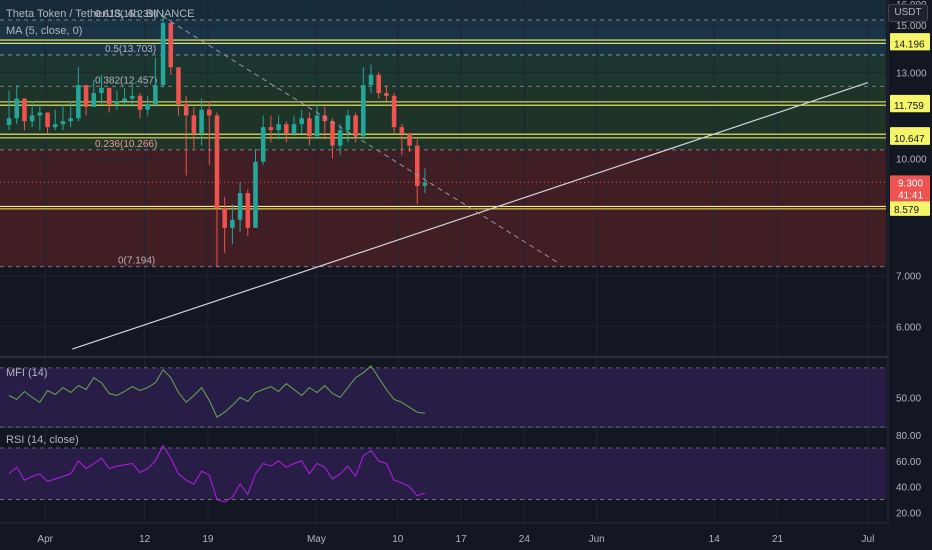  What do you see at coordinates (44, 440) in the screenshot?
I see `rsi-legend: RSI (14, close)` at bounding box center [44, 440].